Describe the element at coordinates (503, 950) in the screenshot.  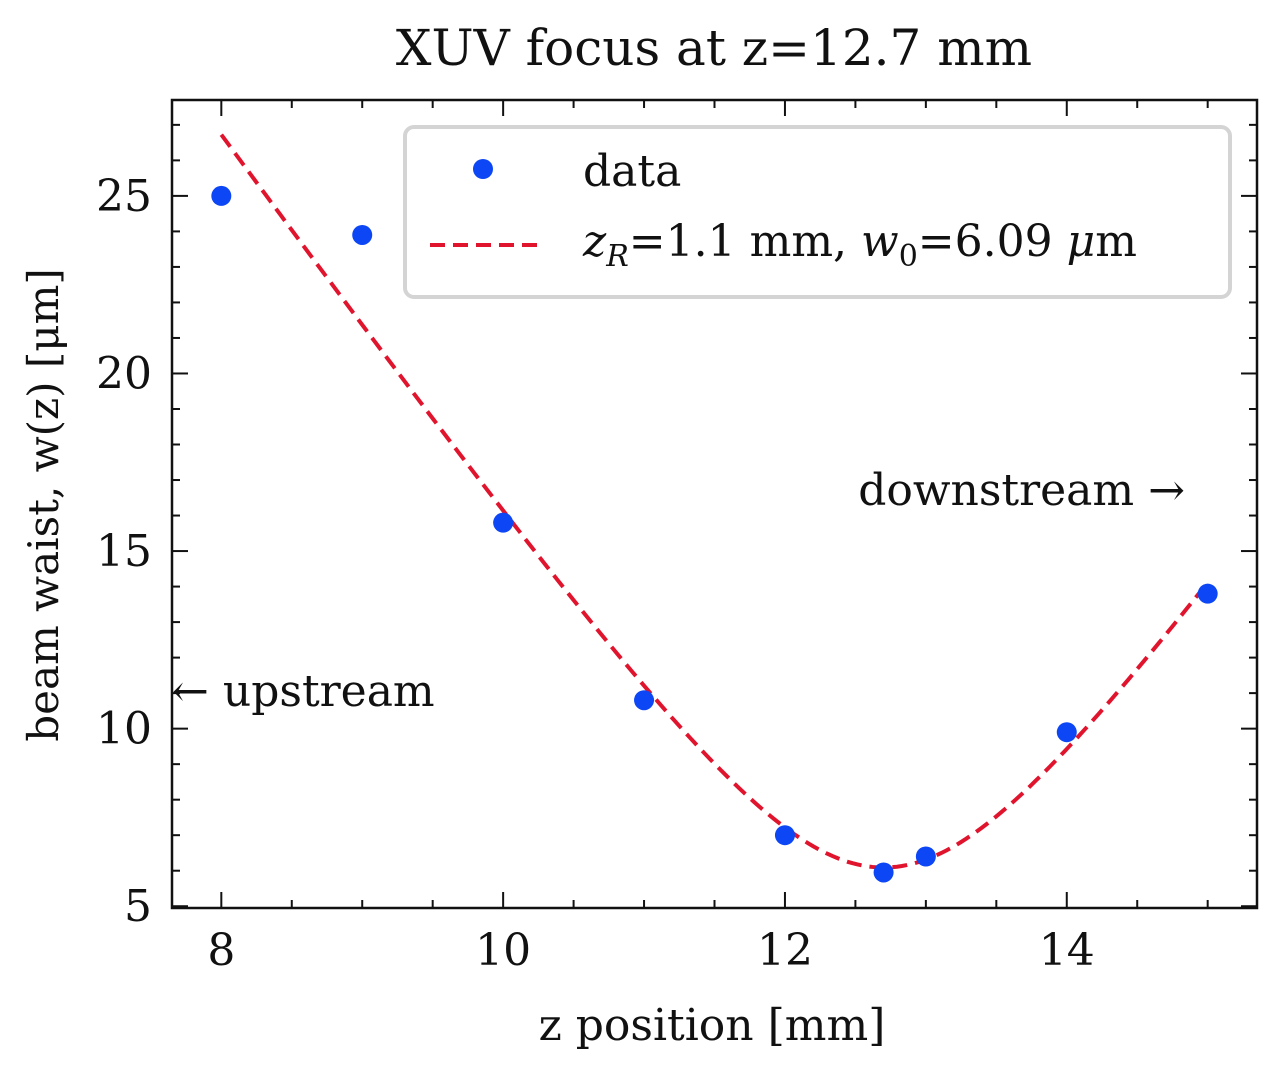
I see `x-tick-label: 10` at that location.